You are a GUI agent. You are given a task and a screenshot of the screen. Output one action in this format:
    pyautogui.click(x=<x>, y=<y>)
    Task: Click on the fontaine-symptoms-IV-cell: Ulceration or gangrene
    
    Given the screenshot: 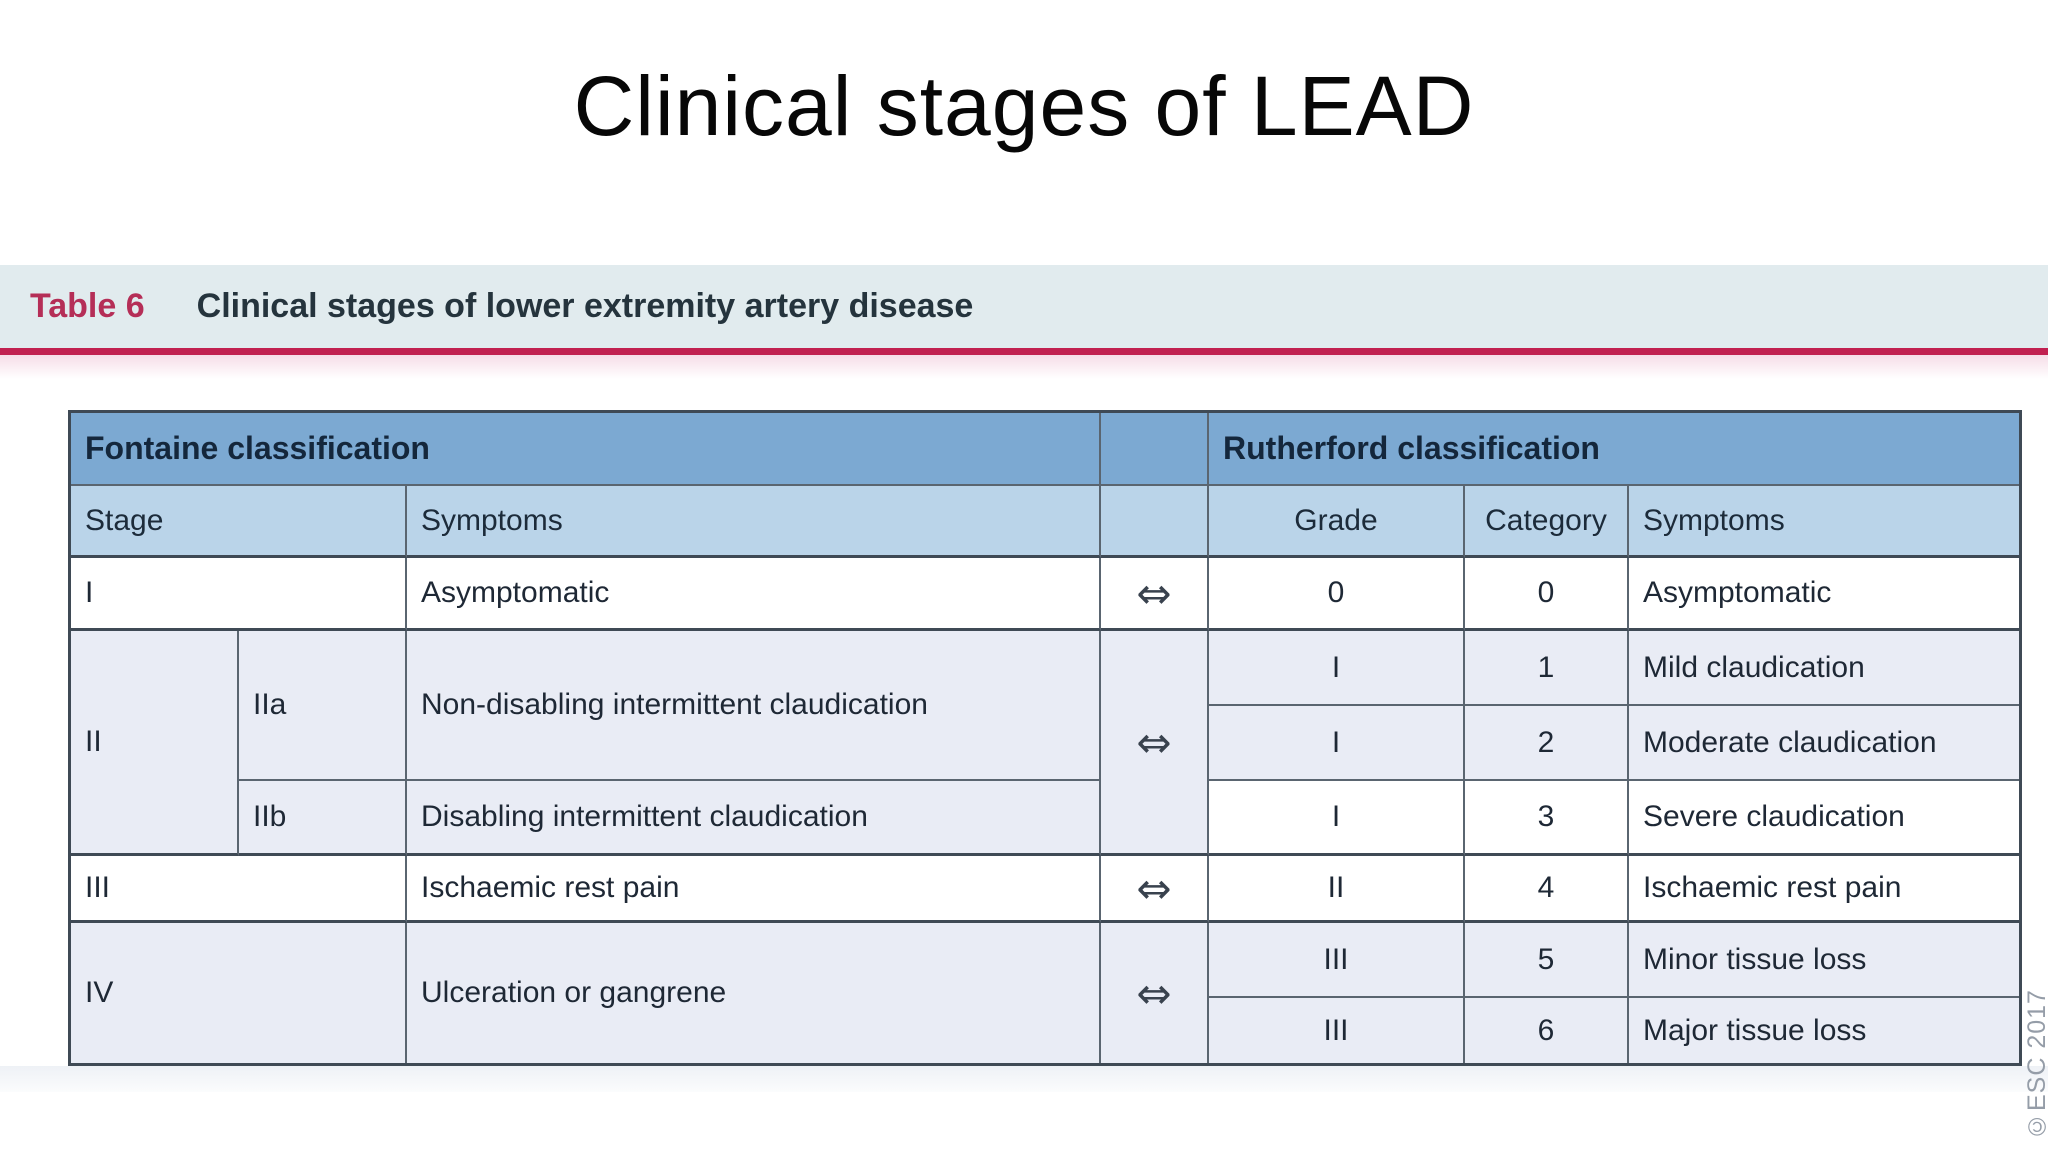 What is the action you would take?
    pyautogui.click(x=754, y=993)
    